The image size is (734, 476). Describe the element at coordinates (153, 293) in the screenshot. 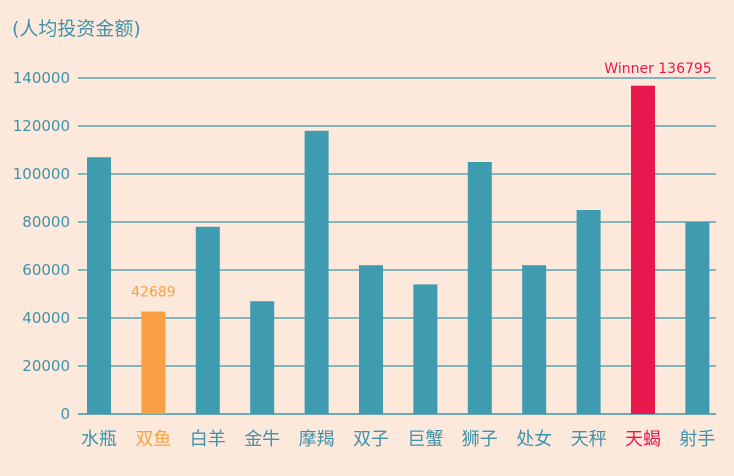

I see `data-label: 42689` at that location.